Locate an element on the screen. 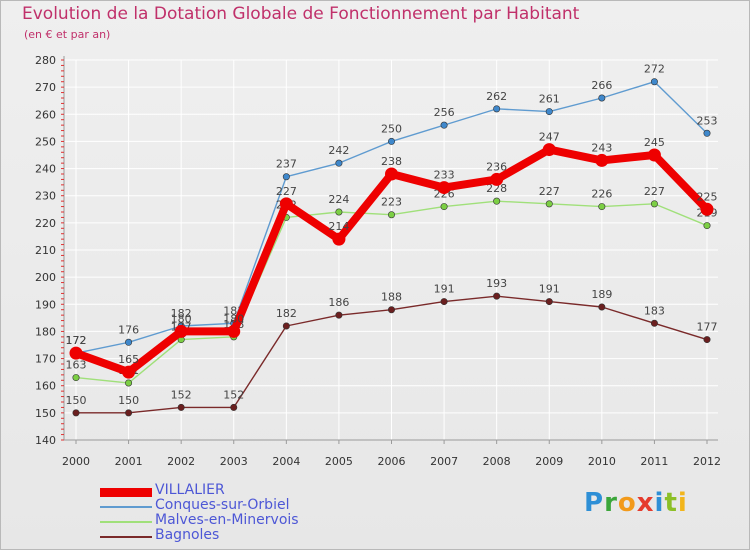  legend-label: VILLALIER is located at coordinates (190, 490).